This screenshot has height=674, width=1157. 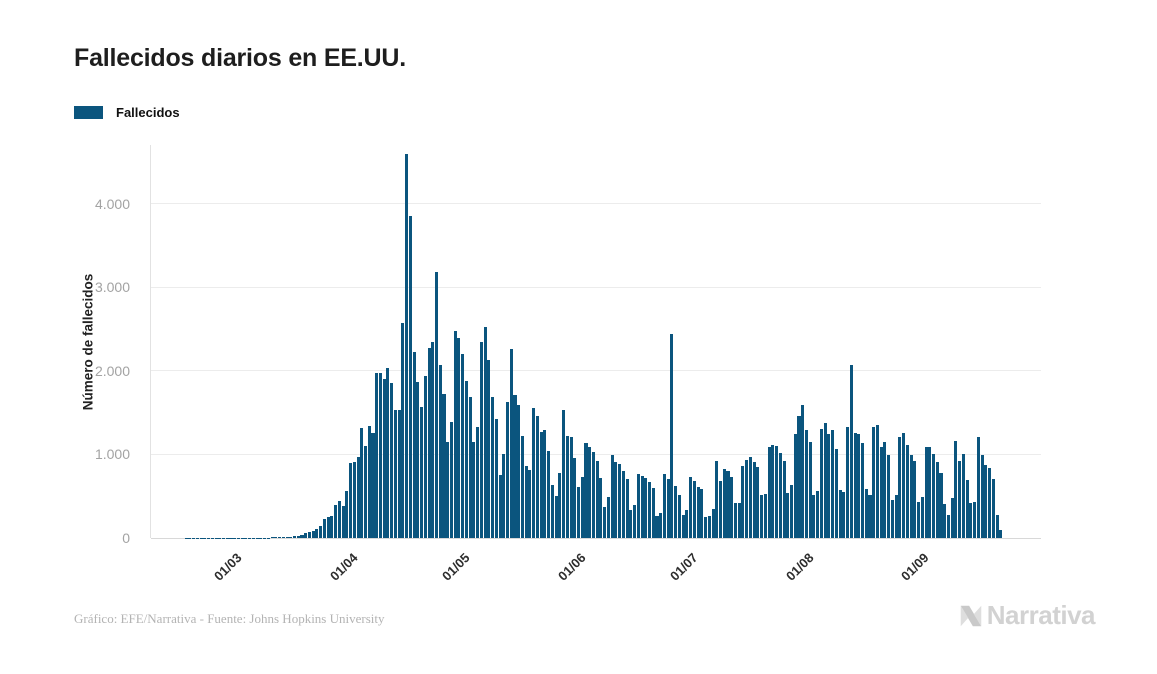 I want to click on y-axis-tick-label: 0, so click(x=126, y=538).